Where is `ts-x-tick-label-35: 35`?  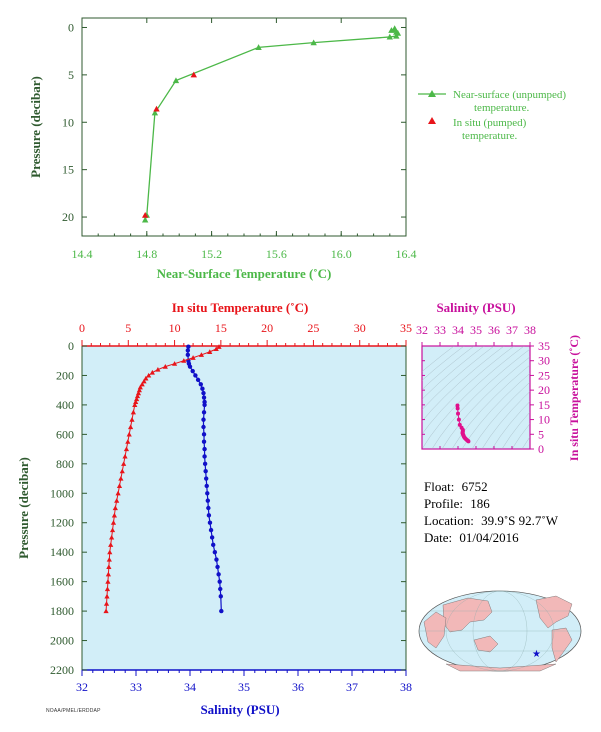 ts-x-tick-label-35: 35 is located at coordinates (476, 330).